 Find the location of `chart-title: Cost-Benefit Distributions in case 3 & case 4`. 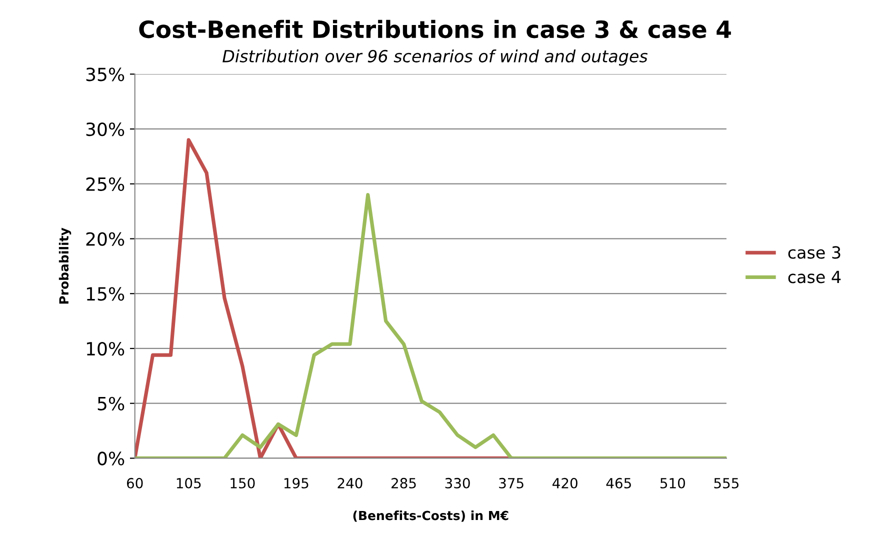

chart-title: Cost-Benefit Distributions in case 3 & case 4 is located at coordinates (435, 29).